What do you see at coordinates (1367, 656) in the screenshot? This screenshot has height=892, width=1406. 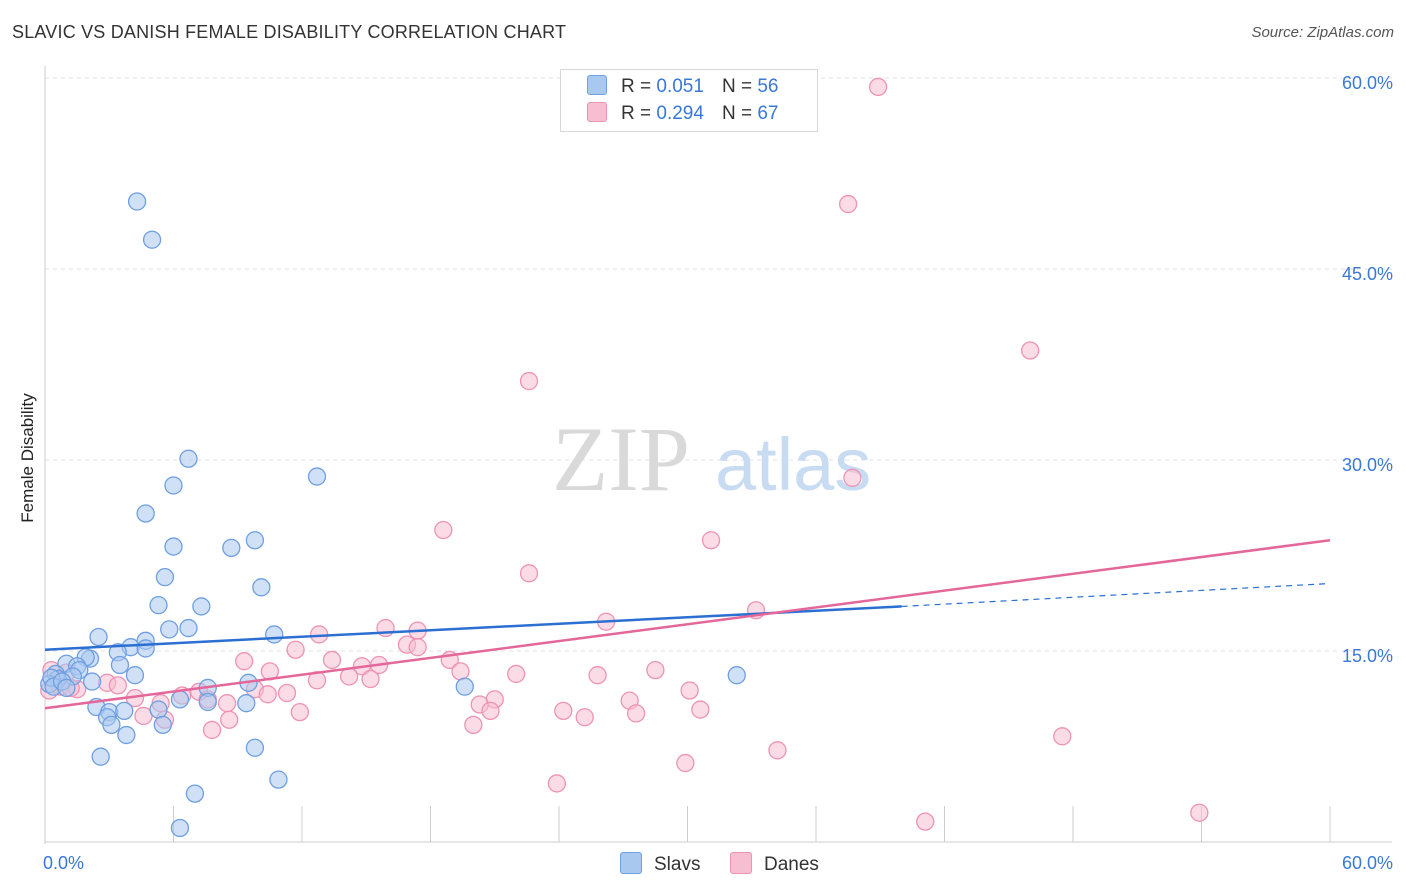 I see `y-tick-label: 15.0%` at bounding box center [1367, 656].